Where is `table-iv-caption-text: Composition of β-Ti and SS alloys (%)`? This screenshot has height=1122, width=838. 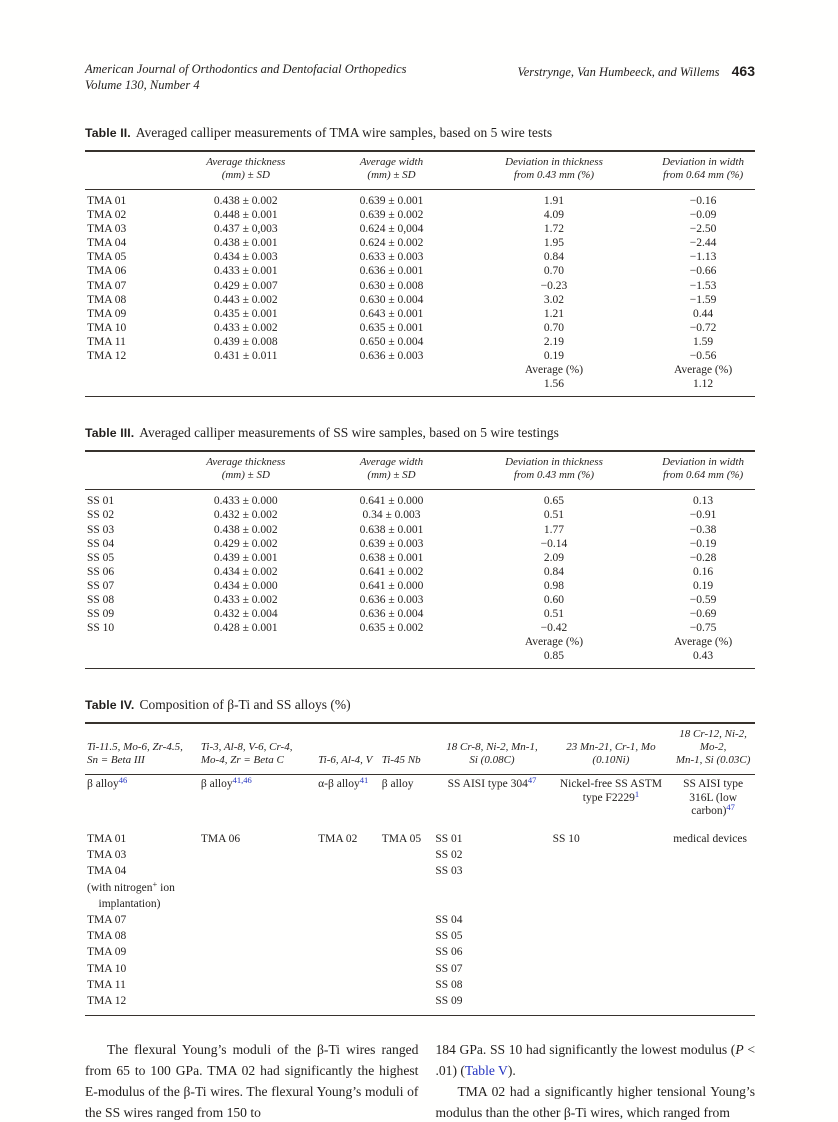
table-iv-caption-text: Composition of β-Ti and SS alloys (%) is located at coordinates (245, 705).